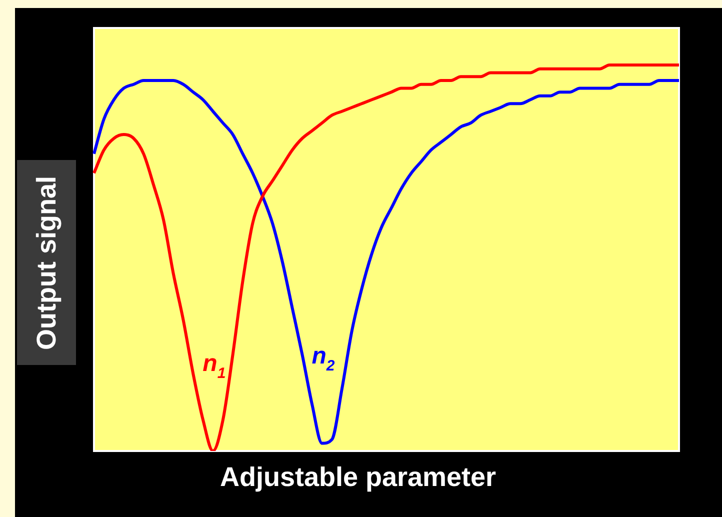 This screenshot has width=722, height=517. Describe the element at coordinates (46, 263) in the screenshot. I see `y-axis-title: Output signal` at that location.